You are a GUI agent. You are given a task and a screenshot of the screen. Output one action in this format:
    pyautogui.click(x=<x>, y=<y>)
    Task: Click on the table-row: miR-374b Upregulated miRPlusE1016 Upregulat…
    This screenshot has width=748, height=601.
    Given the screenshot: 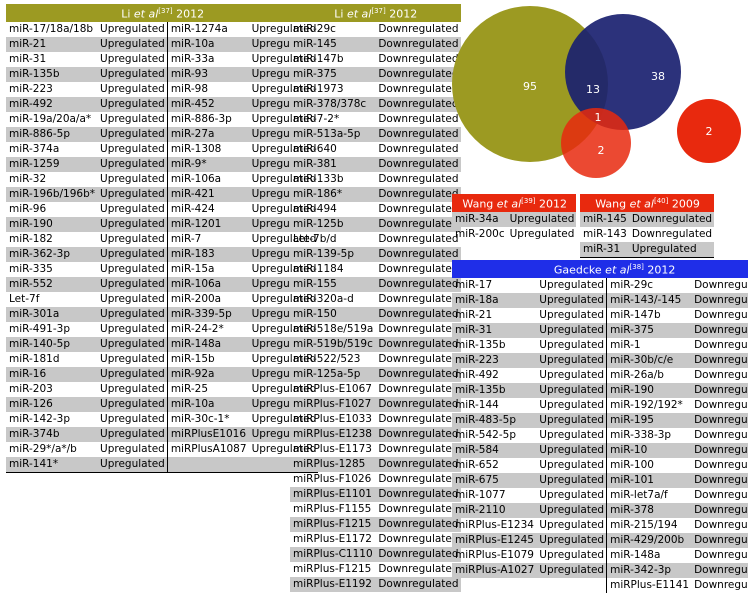 What is the action you would take?
    pyautogui.click(x=162, y=434)
    